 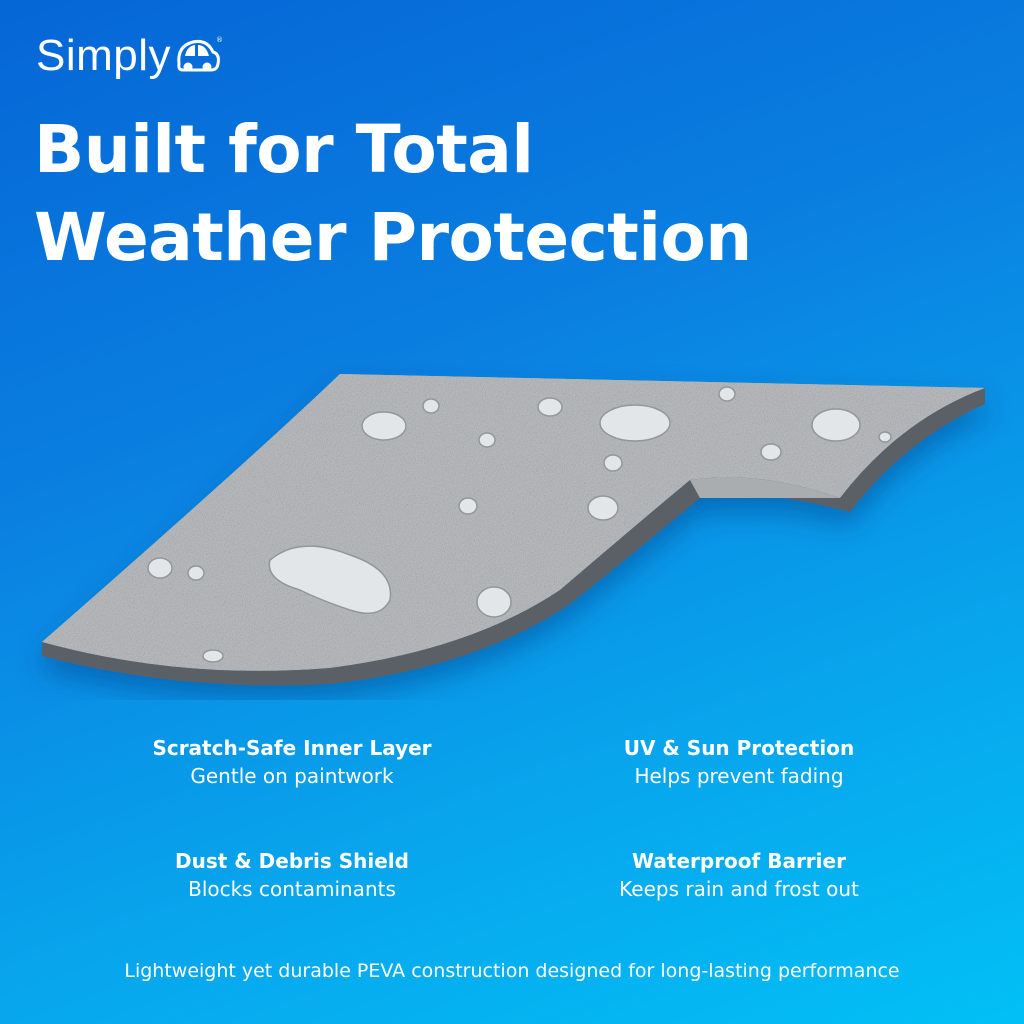 What do you see at coordinates (393, 194) in the screenshot?
I see `page-title: Built for Total Weather Protection` at bounding box center [393, 194].